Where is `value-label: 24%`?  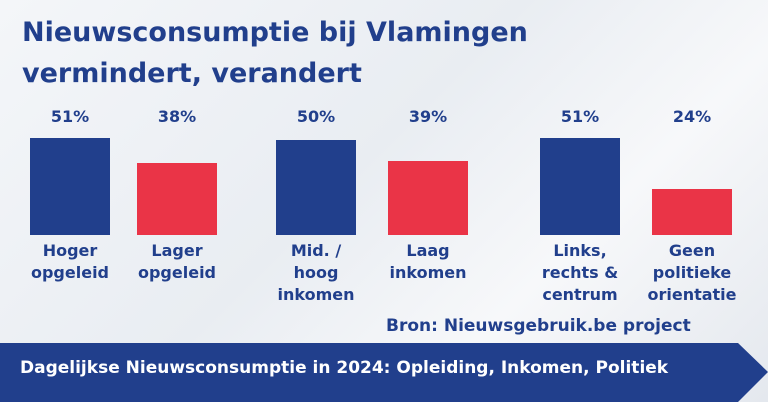 value-label: 24% is located at coordinates (692, 116).